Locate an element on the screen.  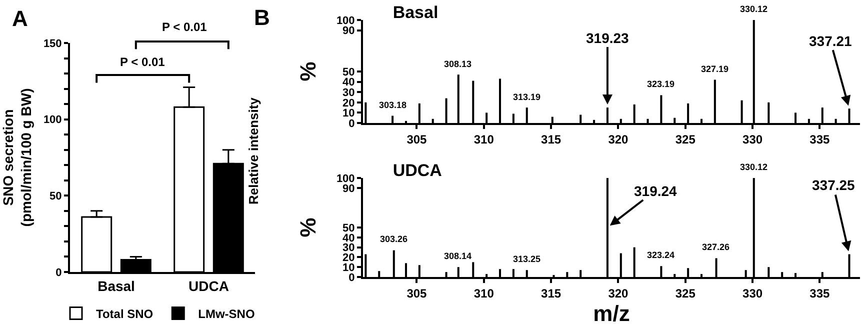
legend-label: Total SNO is located at coordinates (125, 313).